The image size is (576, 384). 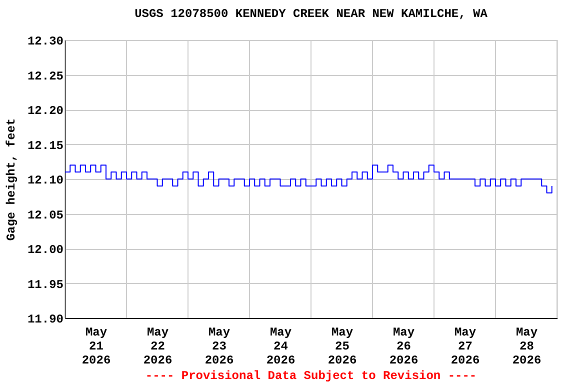 What do you see at coordinates (96, 347) in the screenshot?
I see `x-tick-label: May 21 2026` at bounding box center [96, 347].